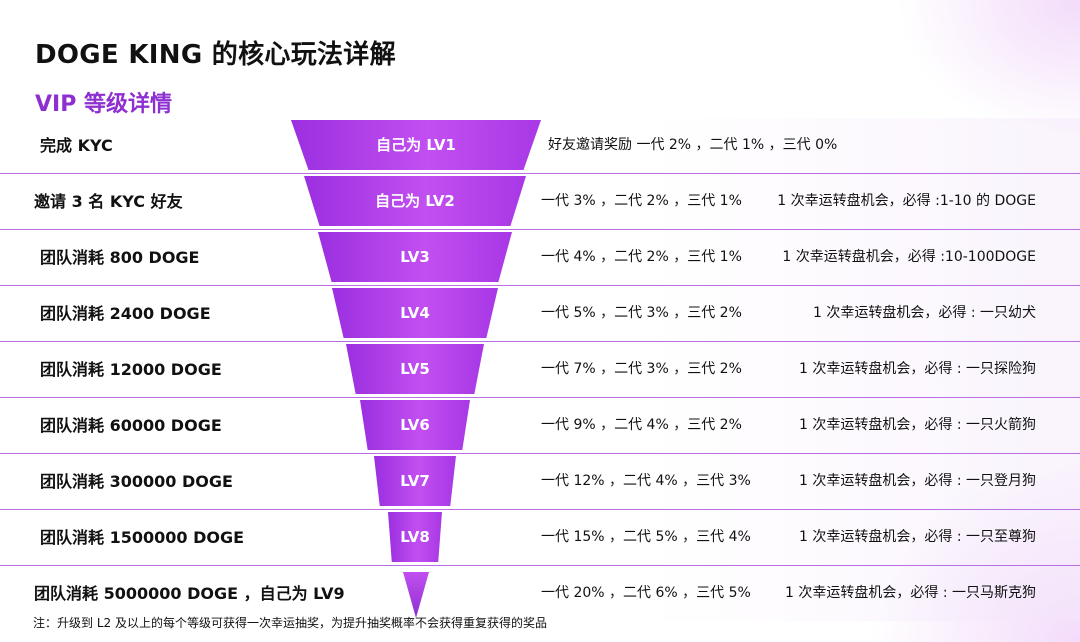 The height and width of the screenshot is (642, 1080). What do you see at coordinates (641, 369) in the screenshot?
I see `row-reward: 一代 7% ，二代 3% ，三代 2%` at bounding box center [641, 369].